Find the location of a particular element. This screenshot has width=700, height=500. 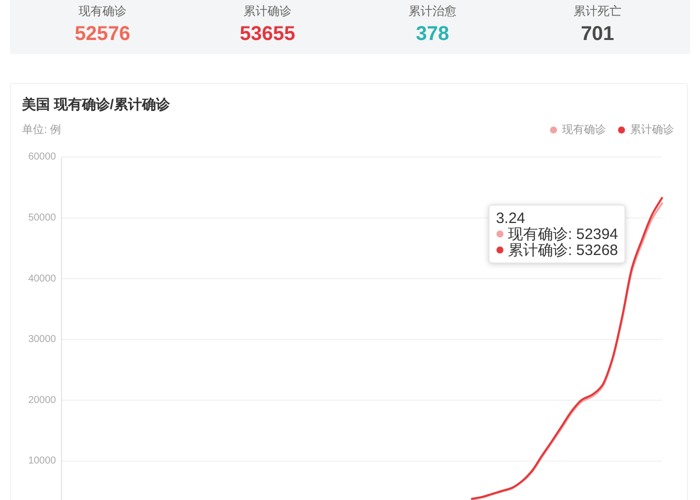

y-tick-label: 20000 is located at coordinates (42, 400).